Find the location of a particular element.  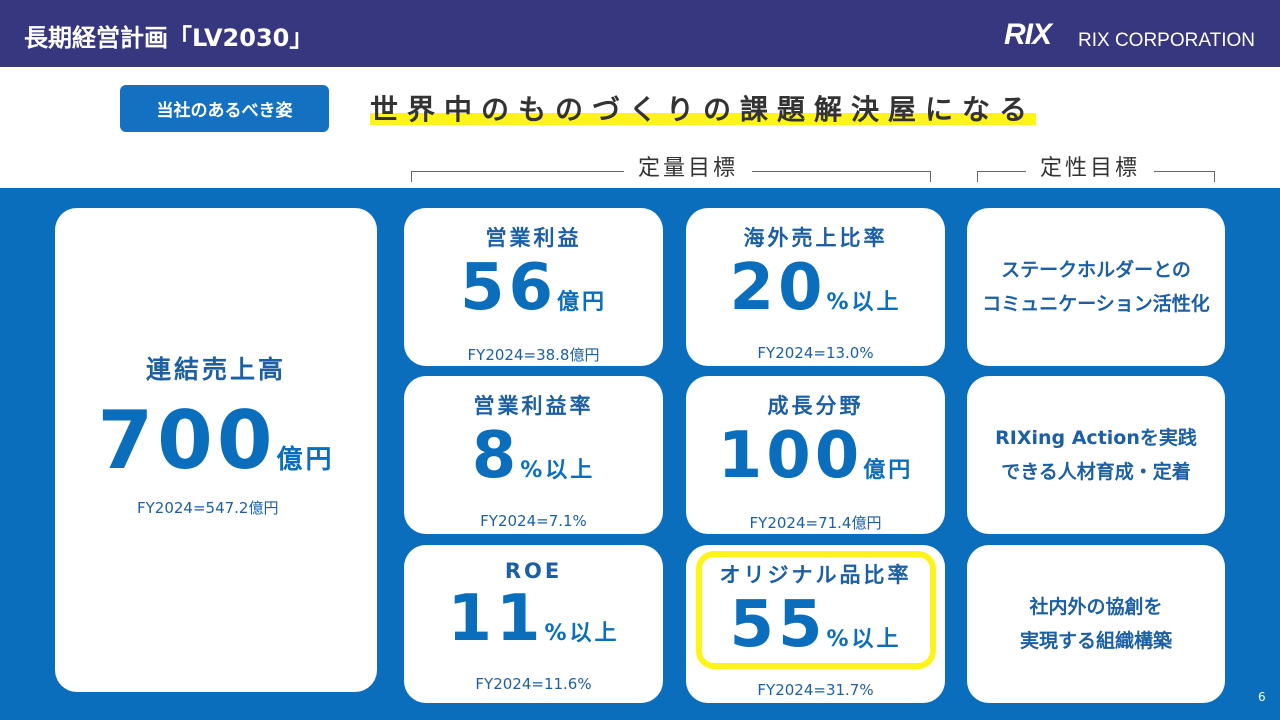

qual-line: 社内外の協創を is located at coordinates (1096, 607).